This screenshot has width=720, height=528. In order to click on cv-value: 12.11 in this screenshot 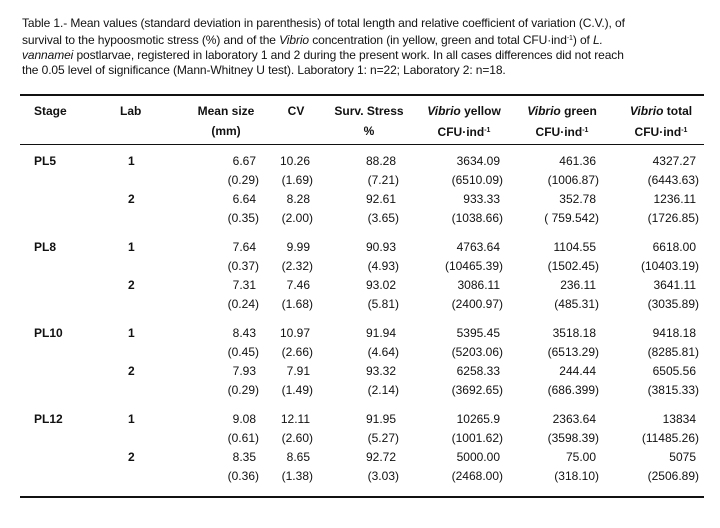, I will do `click(295, 419)`.